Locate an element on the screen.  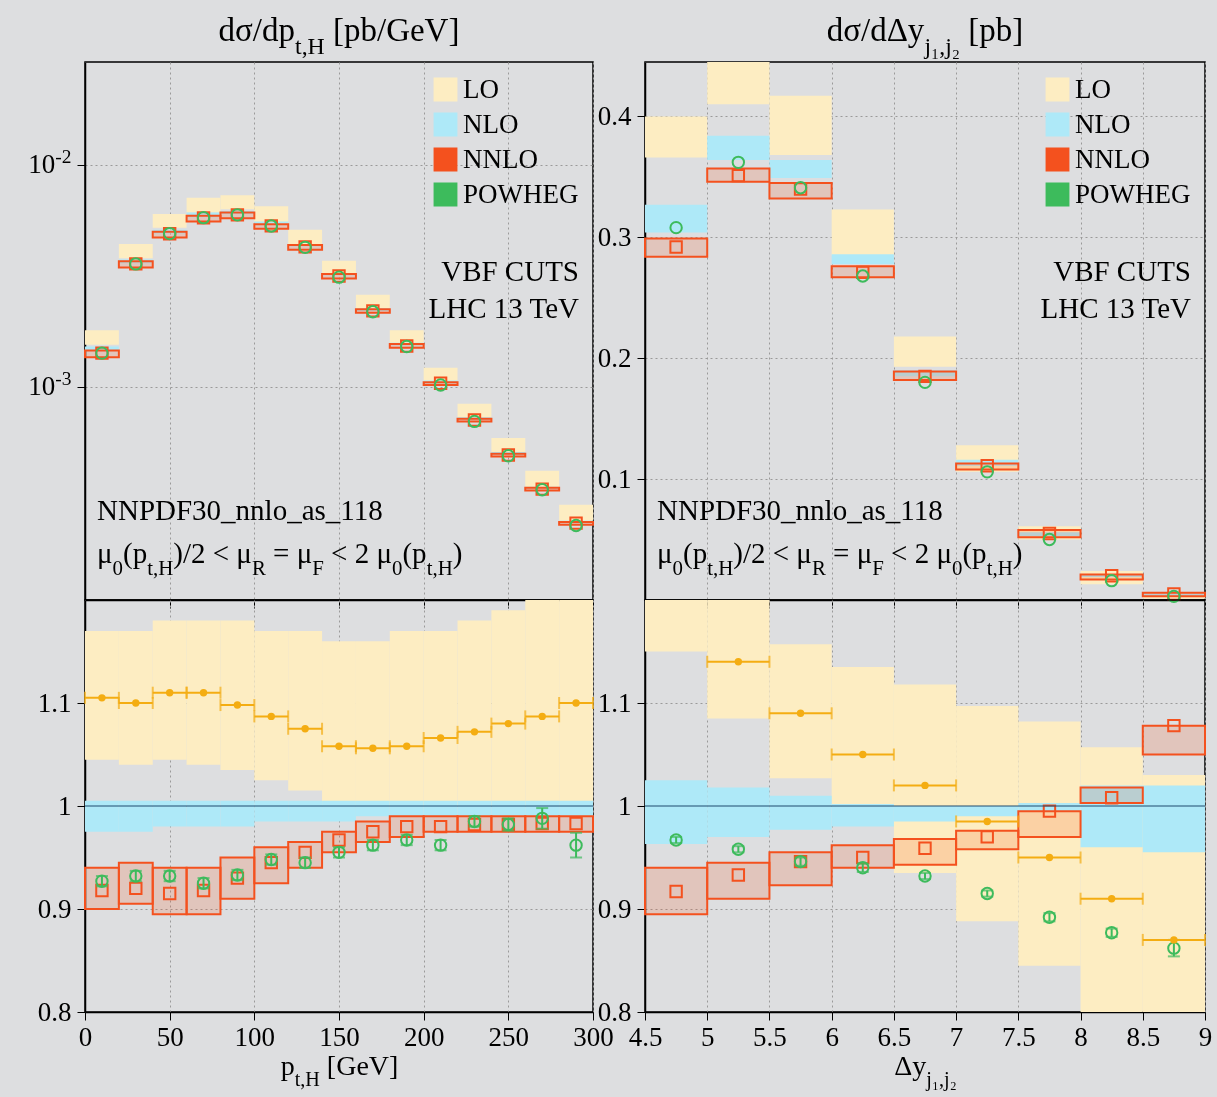
y-tick-label: 0.4 is located at coordinates (614, 115).